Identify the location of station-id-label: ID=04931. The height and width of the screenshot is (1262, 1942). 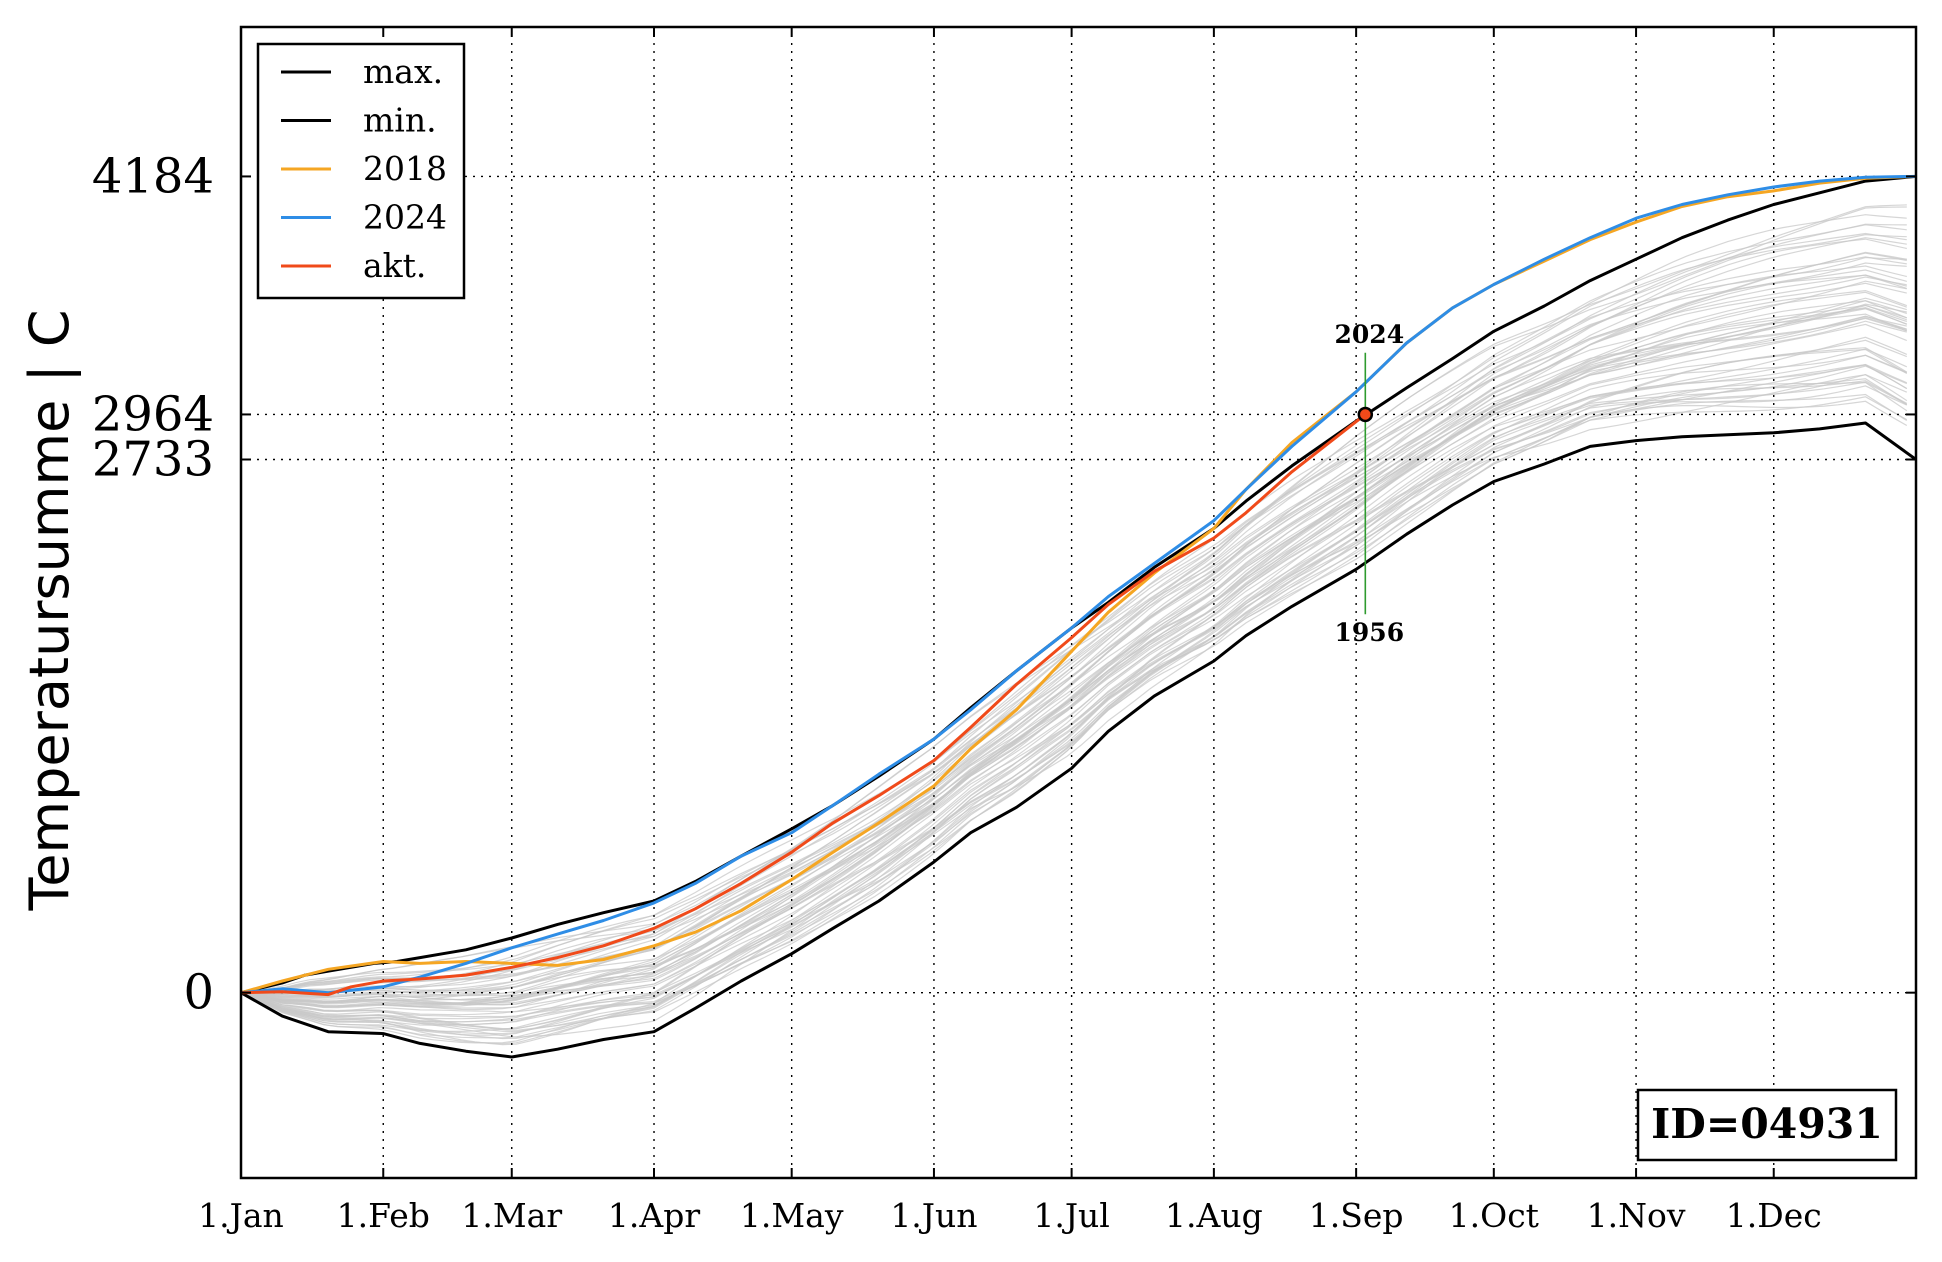
(1767, 1124).